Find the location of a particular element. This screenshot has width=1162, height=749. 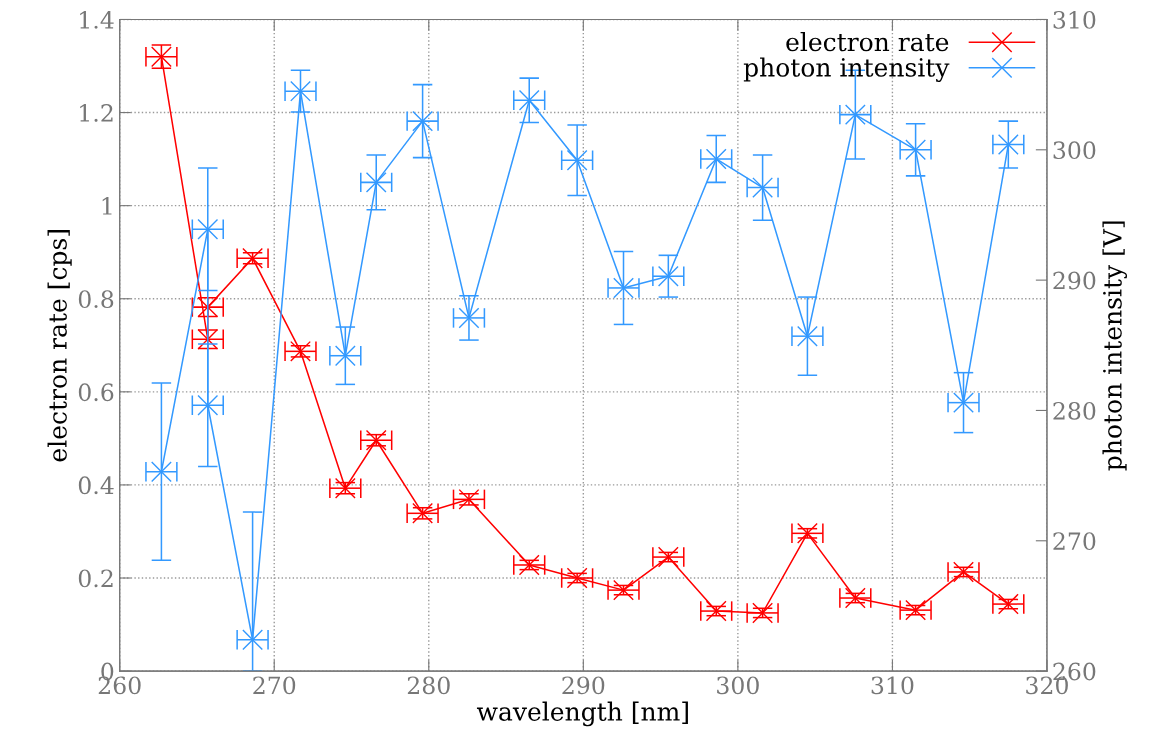

legend-label: electron rate is located at coordinates (867, 41).